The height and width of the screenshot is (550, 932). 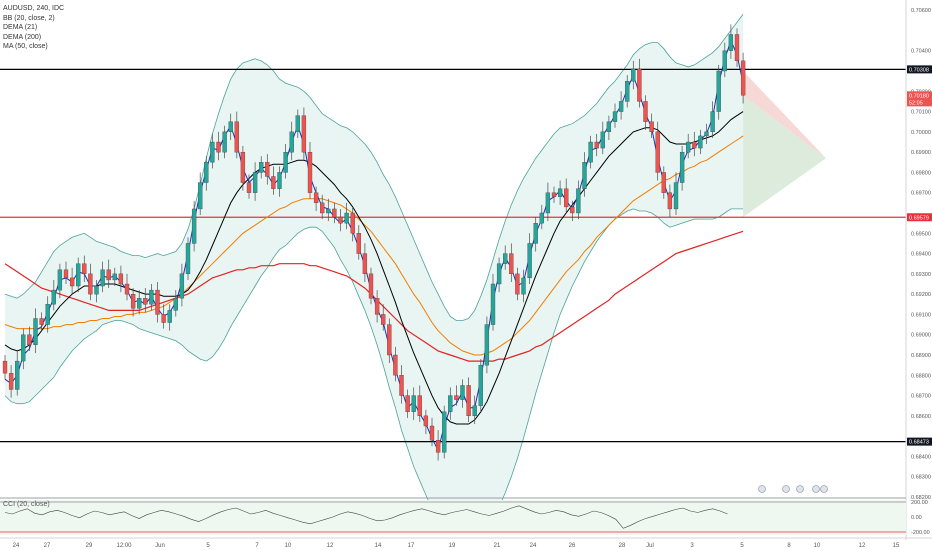 I want to click on legend-symbol: AUDUSD, 240, IDC, so click(x=34, y=8).